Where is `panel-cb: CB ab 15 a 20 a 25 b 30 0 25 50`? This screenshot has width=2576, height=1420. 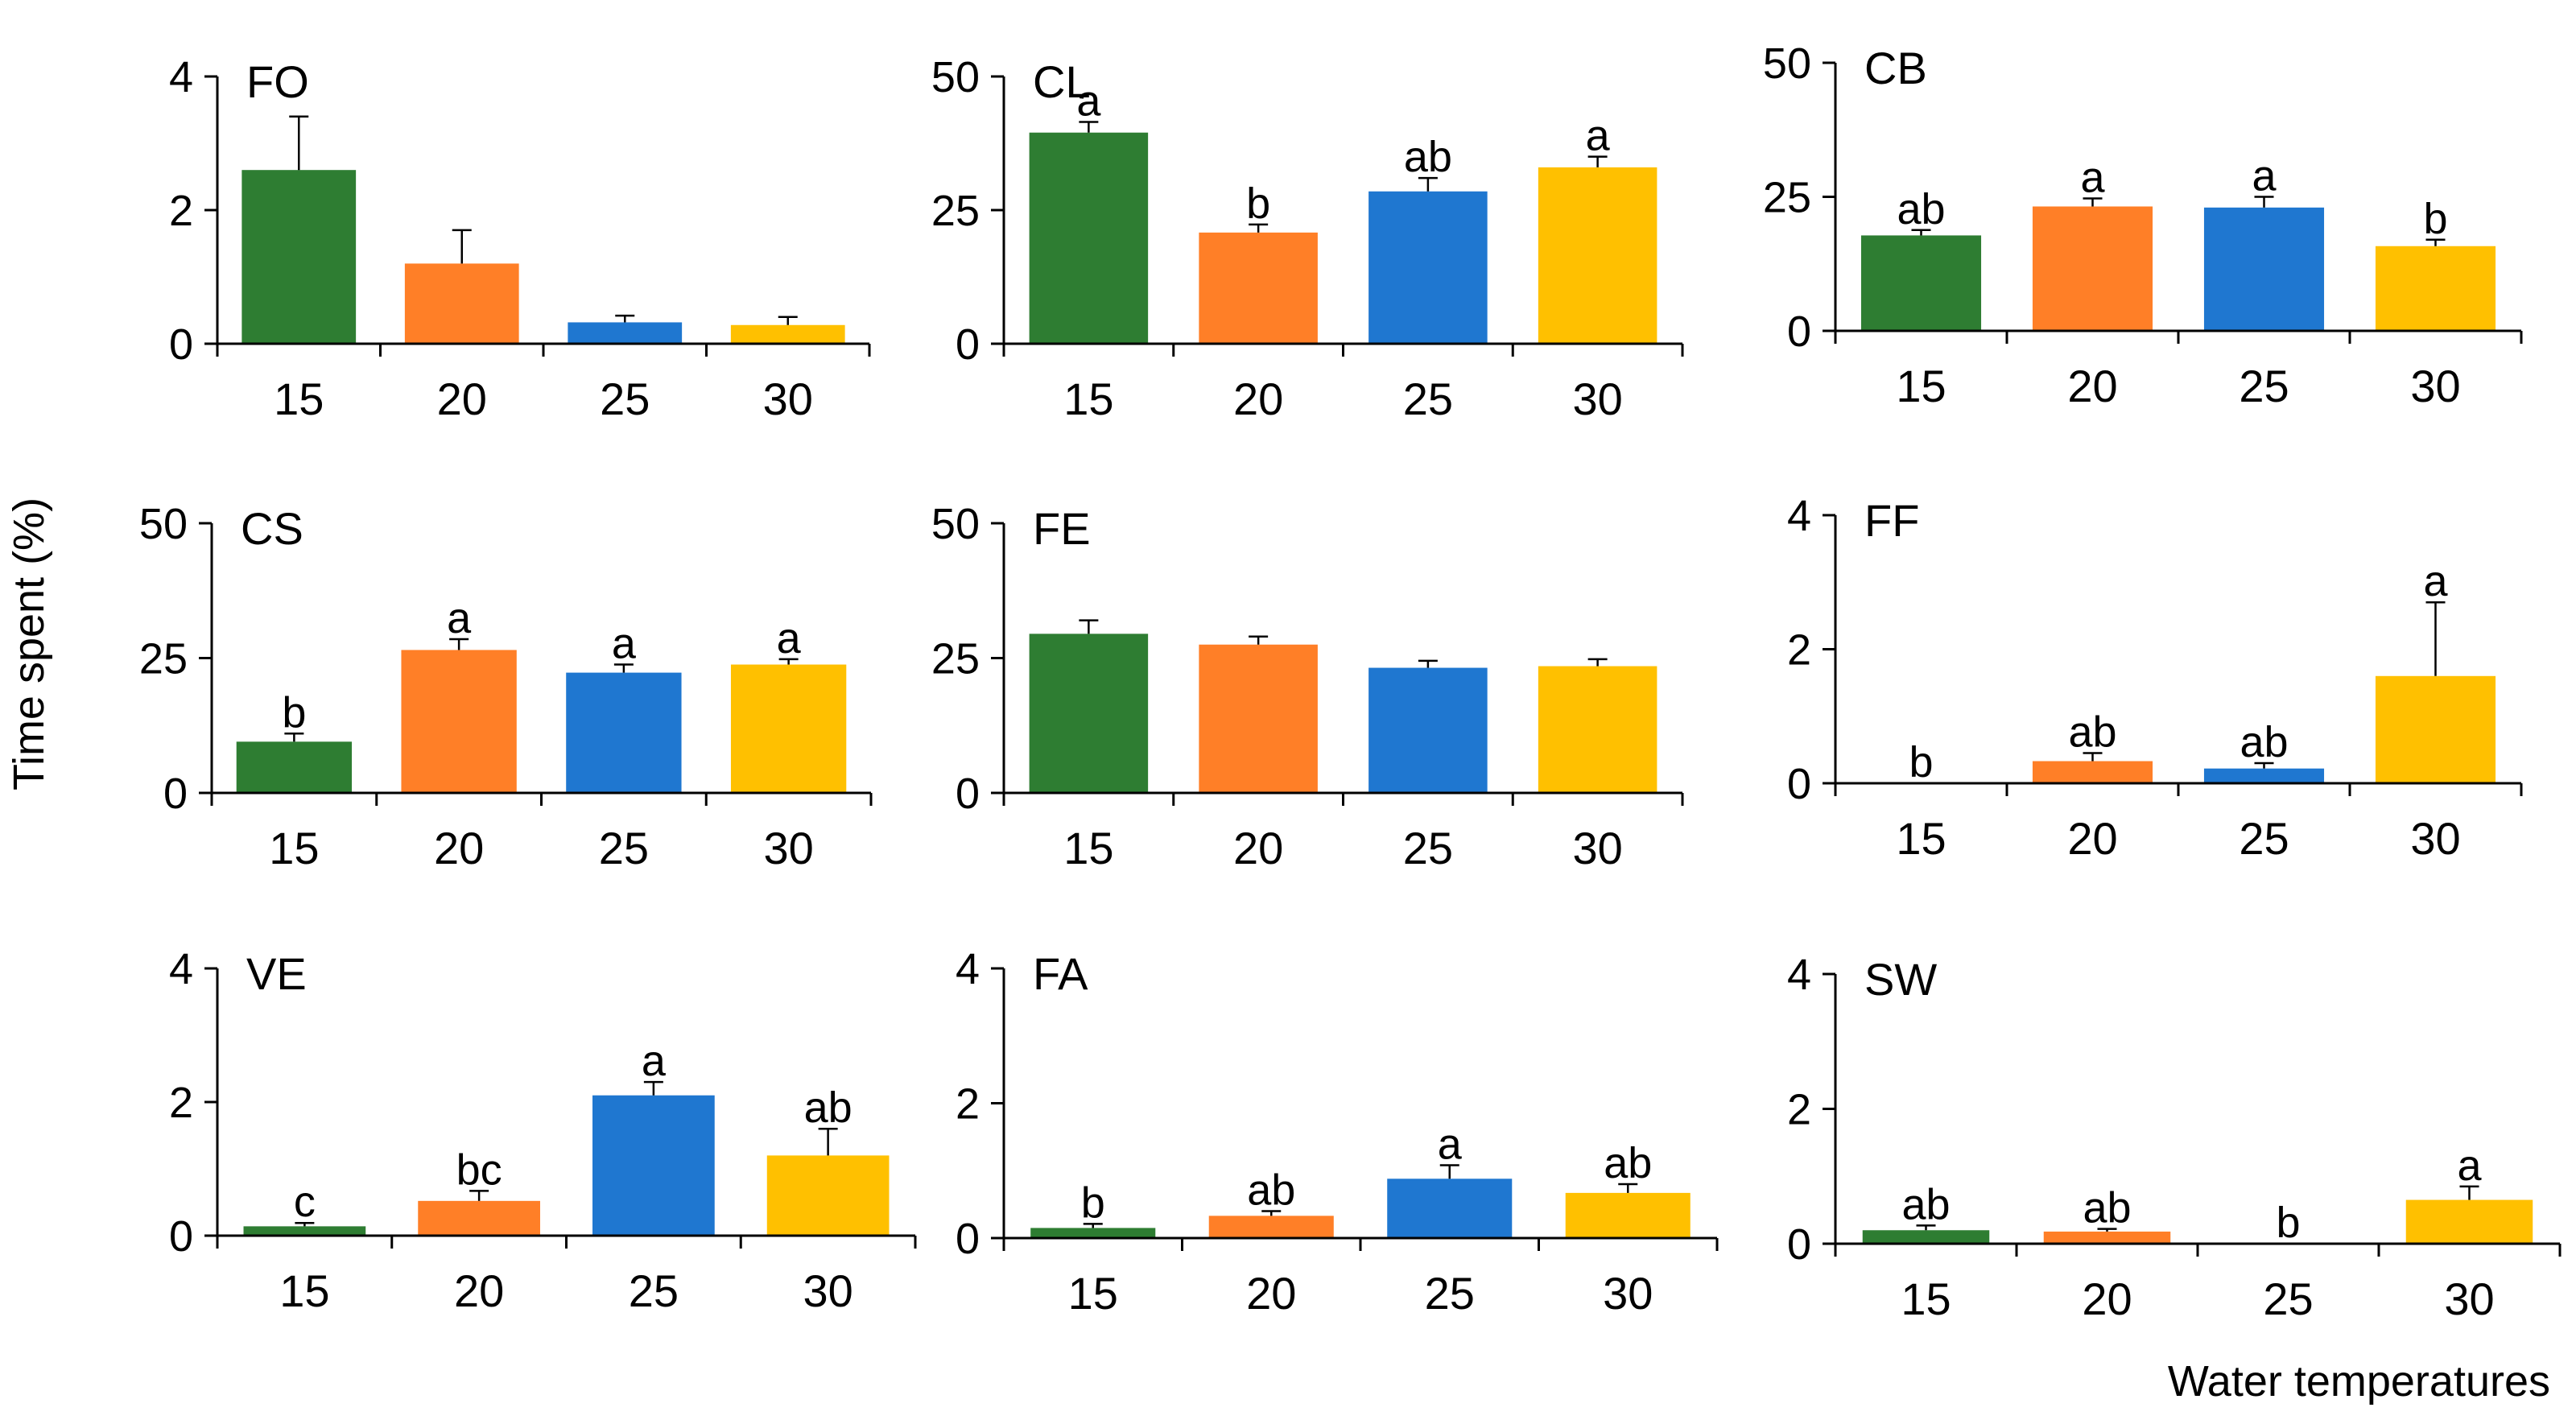
panel-cb: CB ab 15 a 20 a 25 b 30 0 25 50 is located at coordinates (2143, 225).